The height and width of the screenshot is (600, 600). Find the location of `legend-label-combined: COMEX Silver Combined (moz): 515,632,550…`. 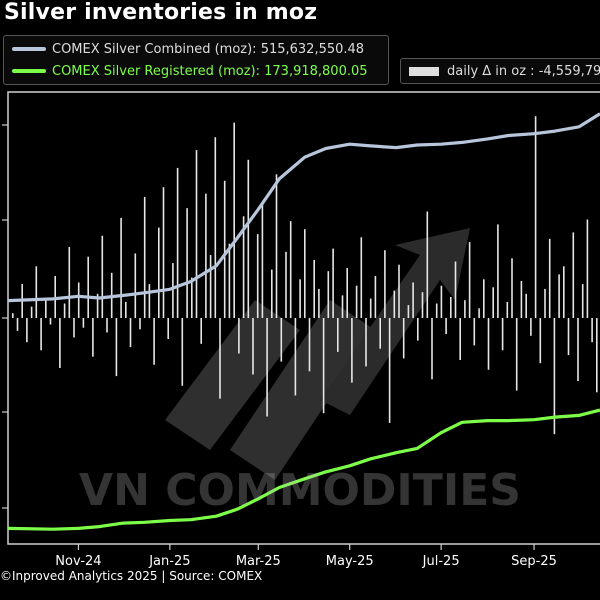

legend-label-combined: COMEX Silver Combined (moz): 515,632,550… is located at coordinates (208, 49).